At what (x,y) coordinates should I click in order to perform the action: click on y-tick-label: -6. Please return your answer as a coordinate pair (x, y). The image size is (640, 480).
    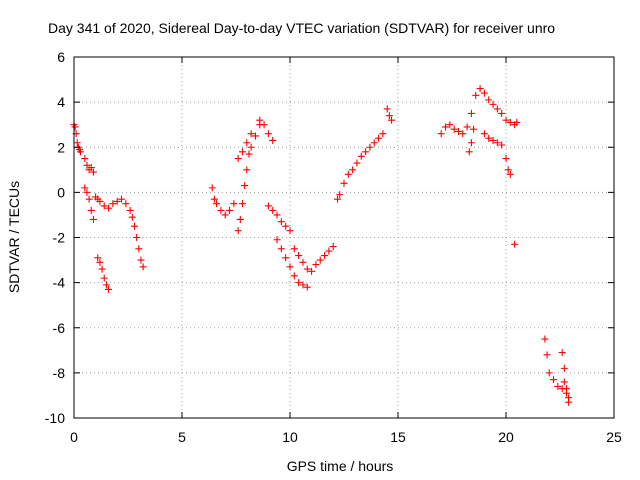
    Looking at the image, I should click on (59, 328).